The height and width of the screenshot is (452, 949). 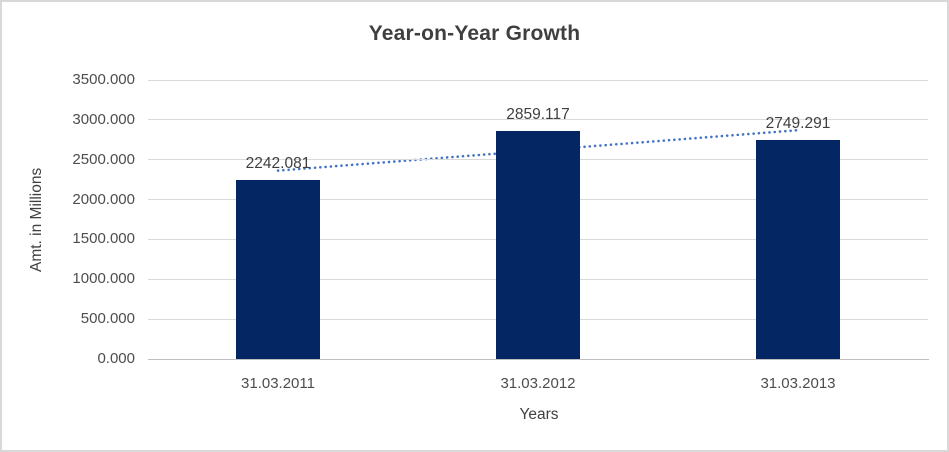 What do you see at coordinates (107, 319) in the screenshot?
I see `y-tick-label: 500.000` at bounding box center [107, 319].